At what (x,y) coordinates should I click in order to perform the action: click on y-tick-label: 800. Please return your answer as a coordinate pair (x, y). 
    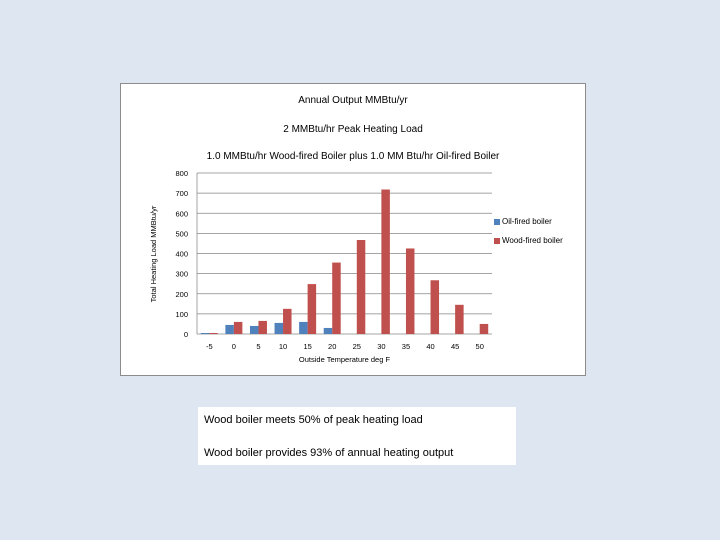
    Looking at the image, I should click on (181, 173).